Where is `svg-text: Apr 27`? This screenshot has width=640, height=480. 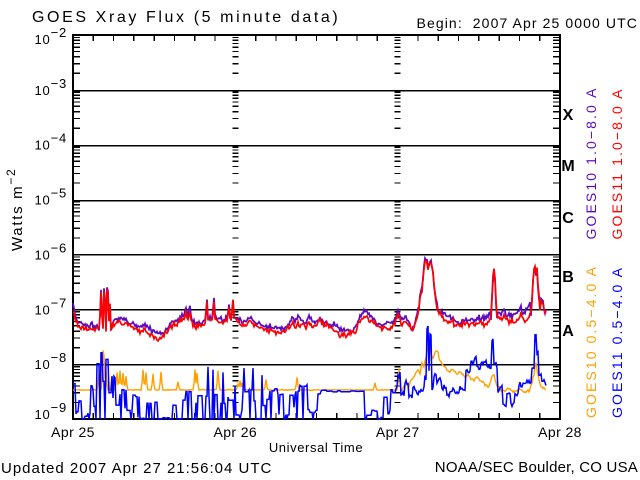
svg-text: Apr 27 is located at coordinates (398, 432).